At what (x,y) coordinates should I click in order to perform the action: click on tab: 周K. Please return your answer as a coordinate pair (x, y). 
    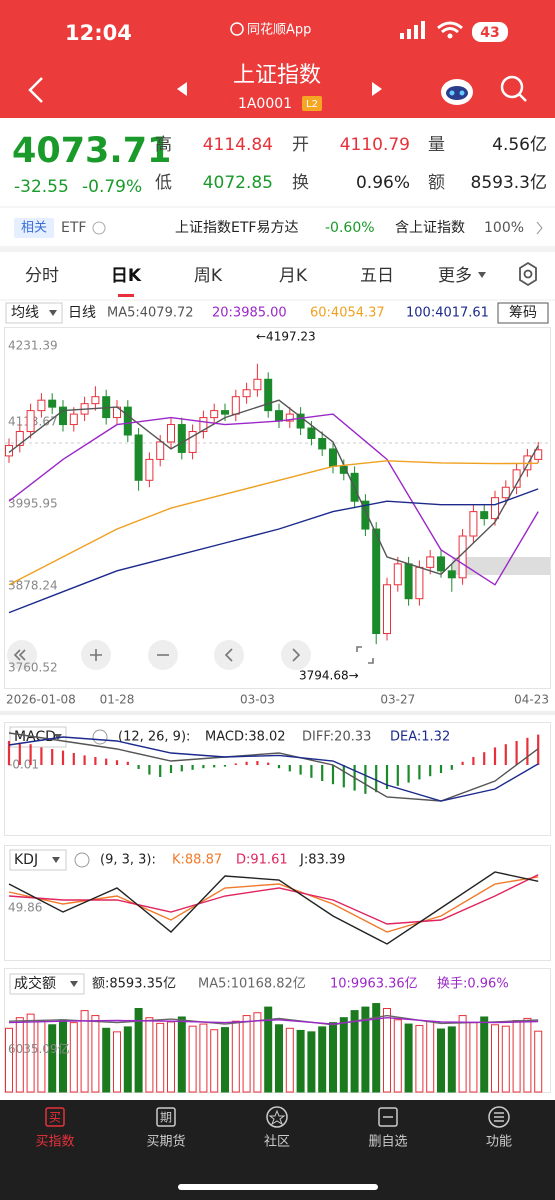
    Looking at the image, I should click on (208, 276).